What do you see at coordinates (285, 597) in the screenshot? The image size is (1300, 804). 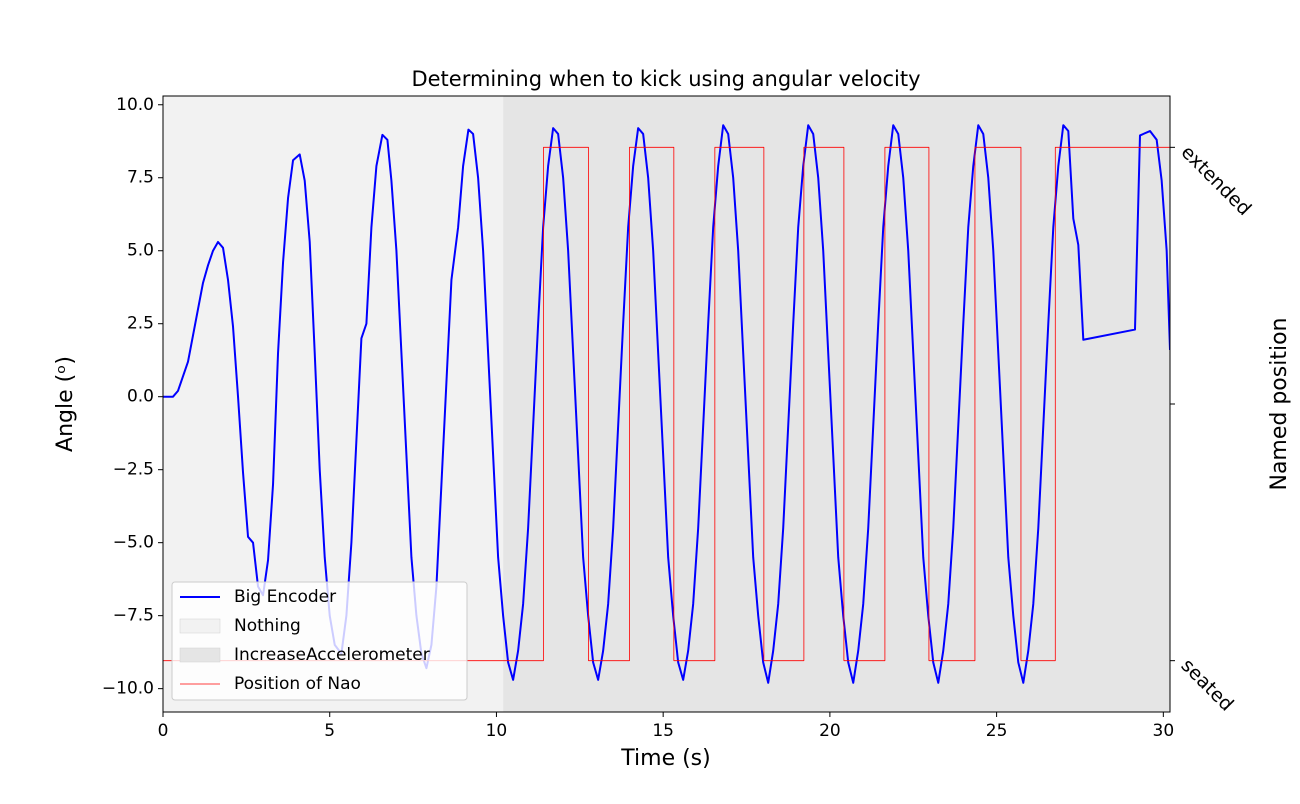 I see `legend-label: Big Encoder` at bounding box center [285, 597].